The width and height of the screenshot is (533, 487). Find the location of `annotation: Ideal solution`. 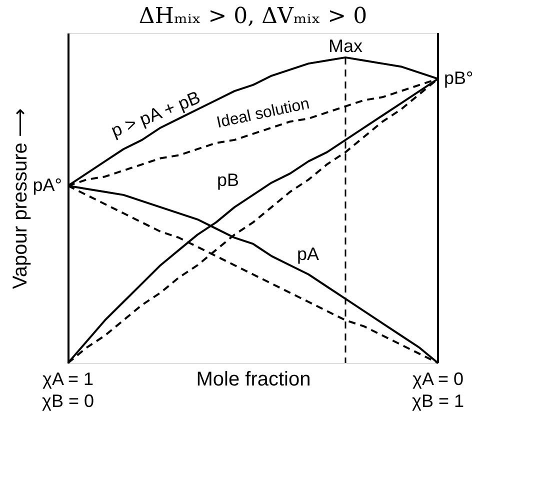

annotation: Ideal solution is located at coordinates (263, 113).